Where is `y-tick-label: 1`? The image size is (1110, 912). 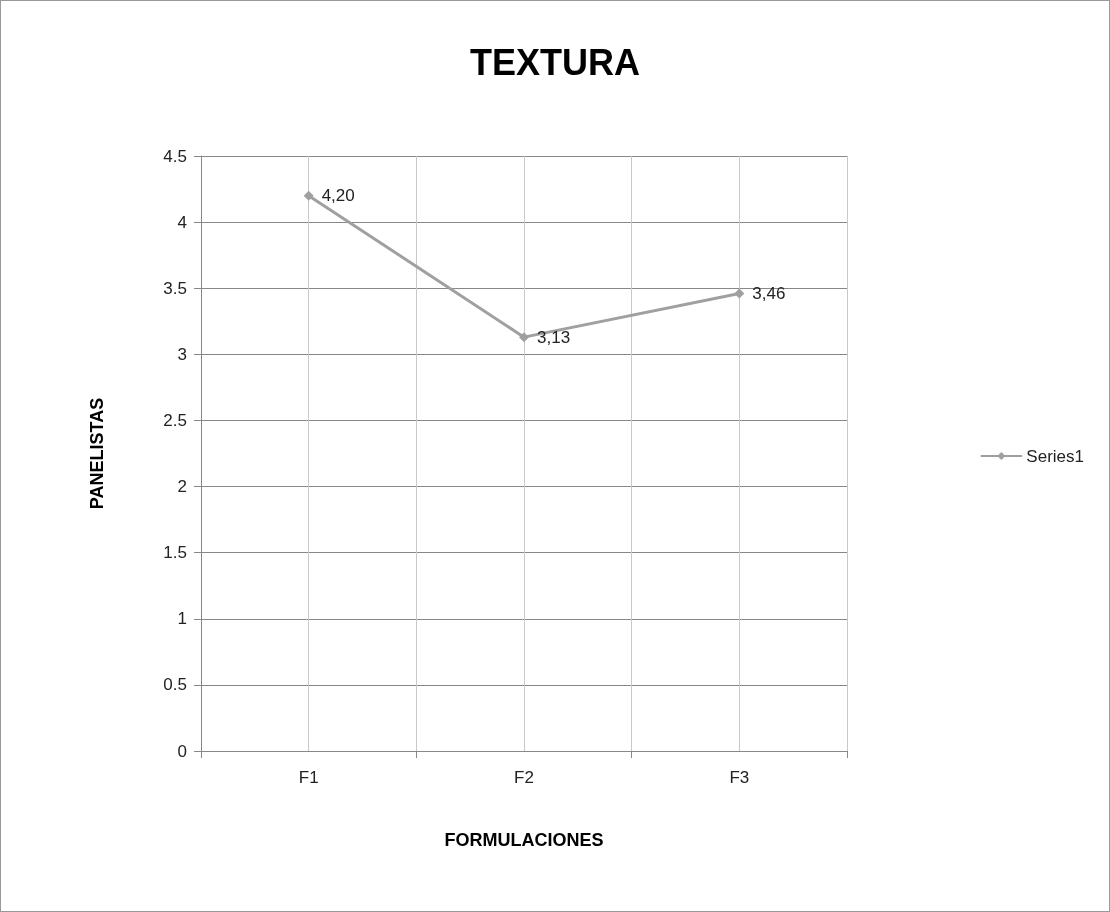
y-tick-label: 1 is located at coordinates (182, 619).